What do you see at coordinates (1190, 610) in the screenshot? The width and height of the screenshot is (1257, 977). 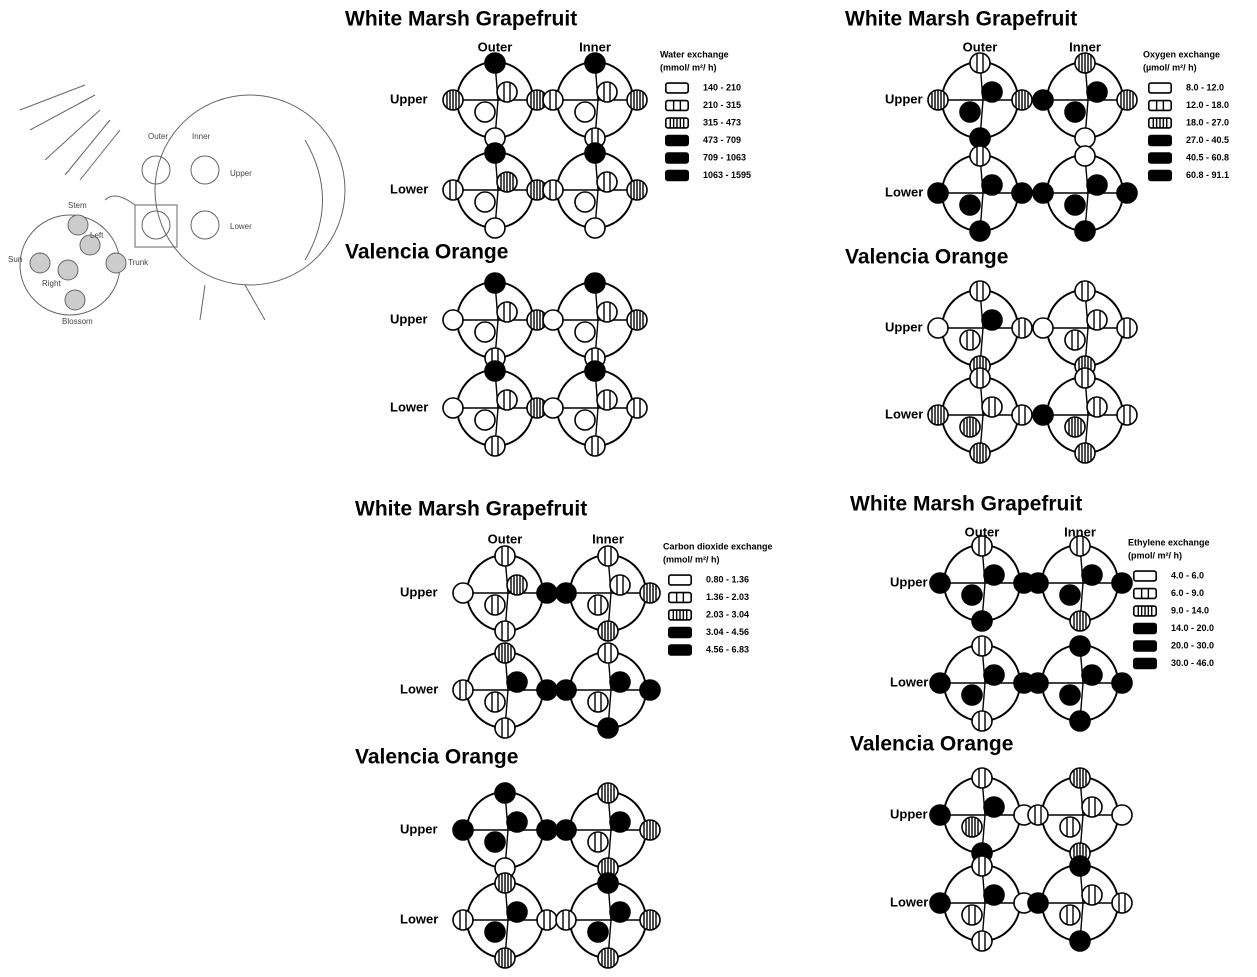 I see `legend-range: 9.0 - 14.0` at bounding box center [1190, 610].